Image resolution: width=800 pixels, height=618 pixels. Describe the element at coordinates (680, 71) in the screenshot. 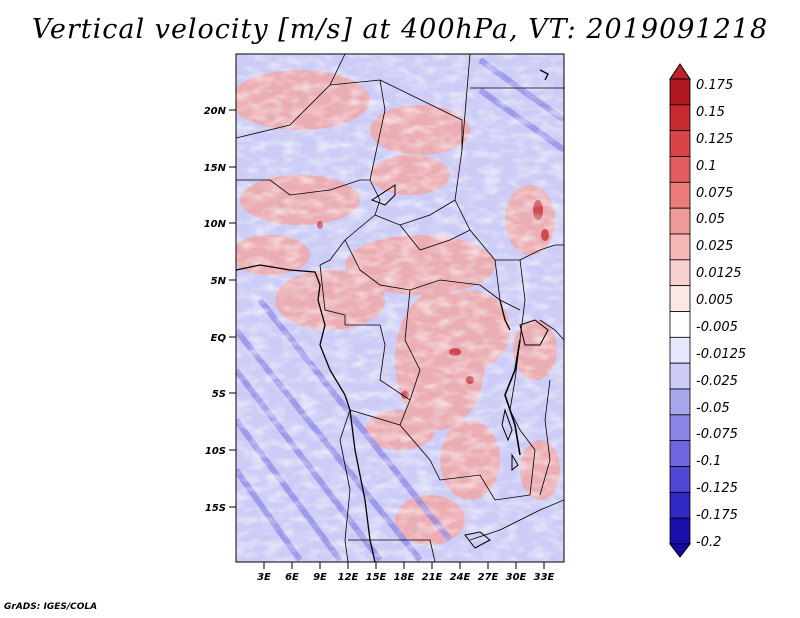

I see `colorbar-top-arrow` at that location.